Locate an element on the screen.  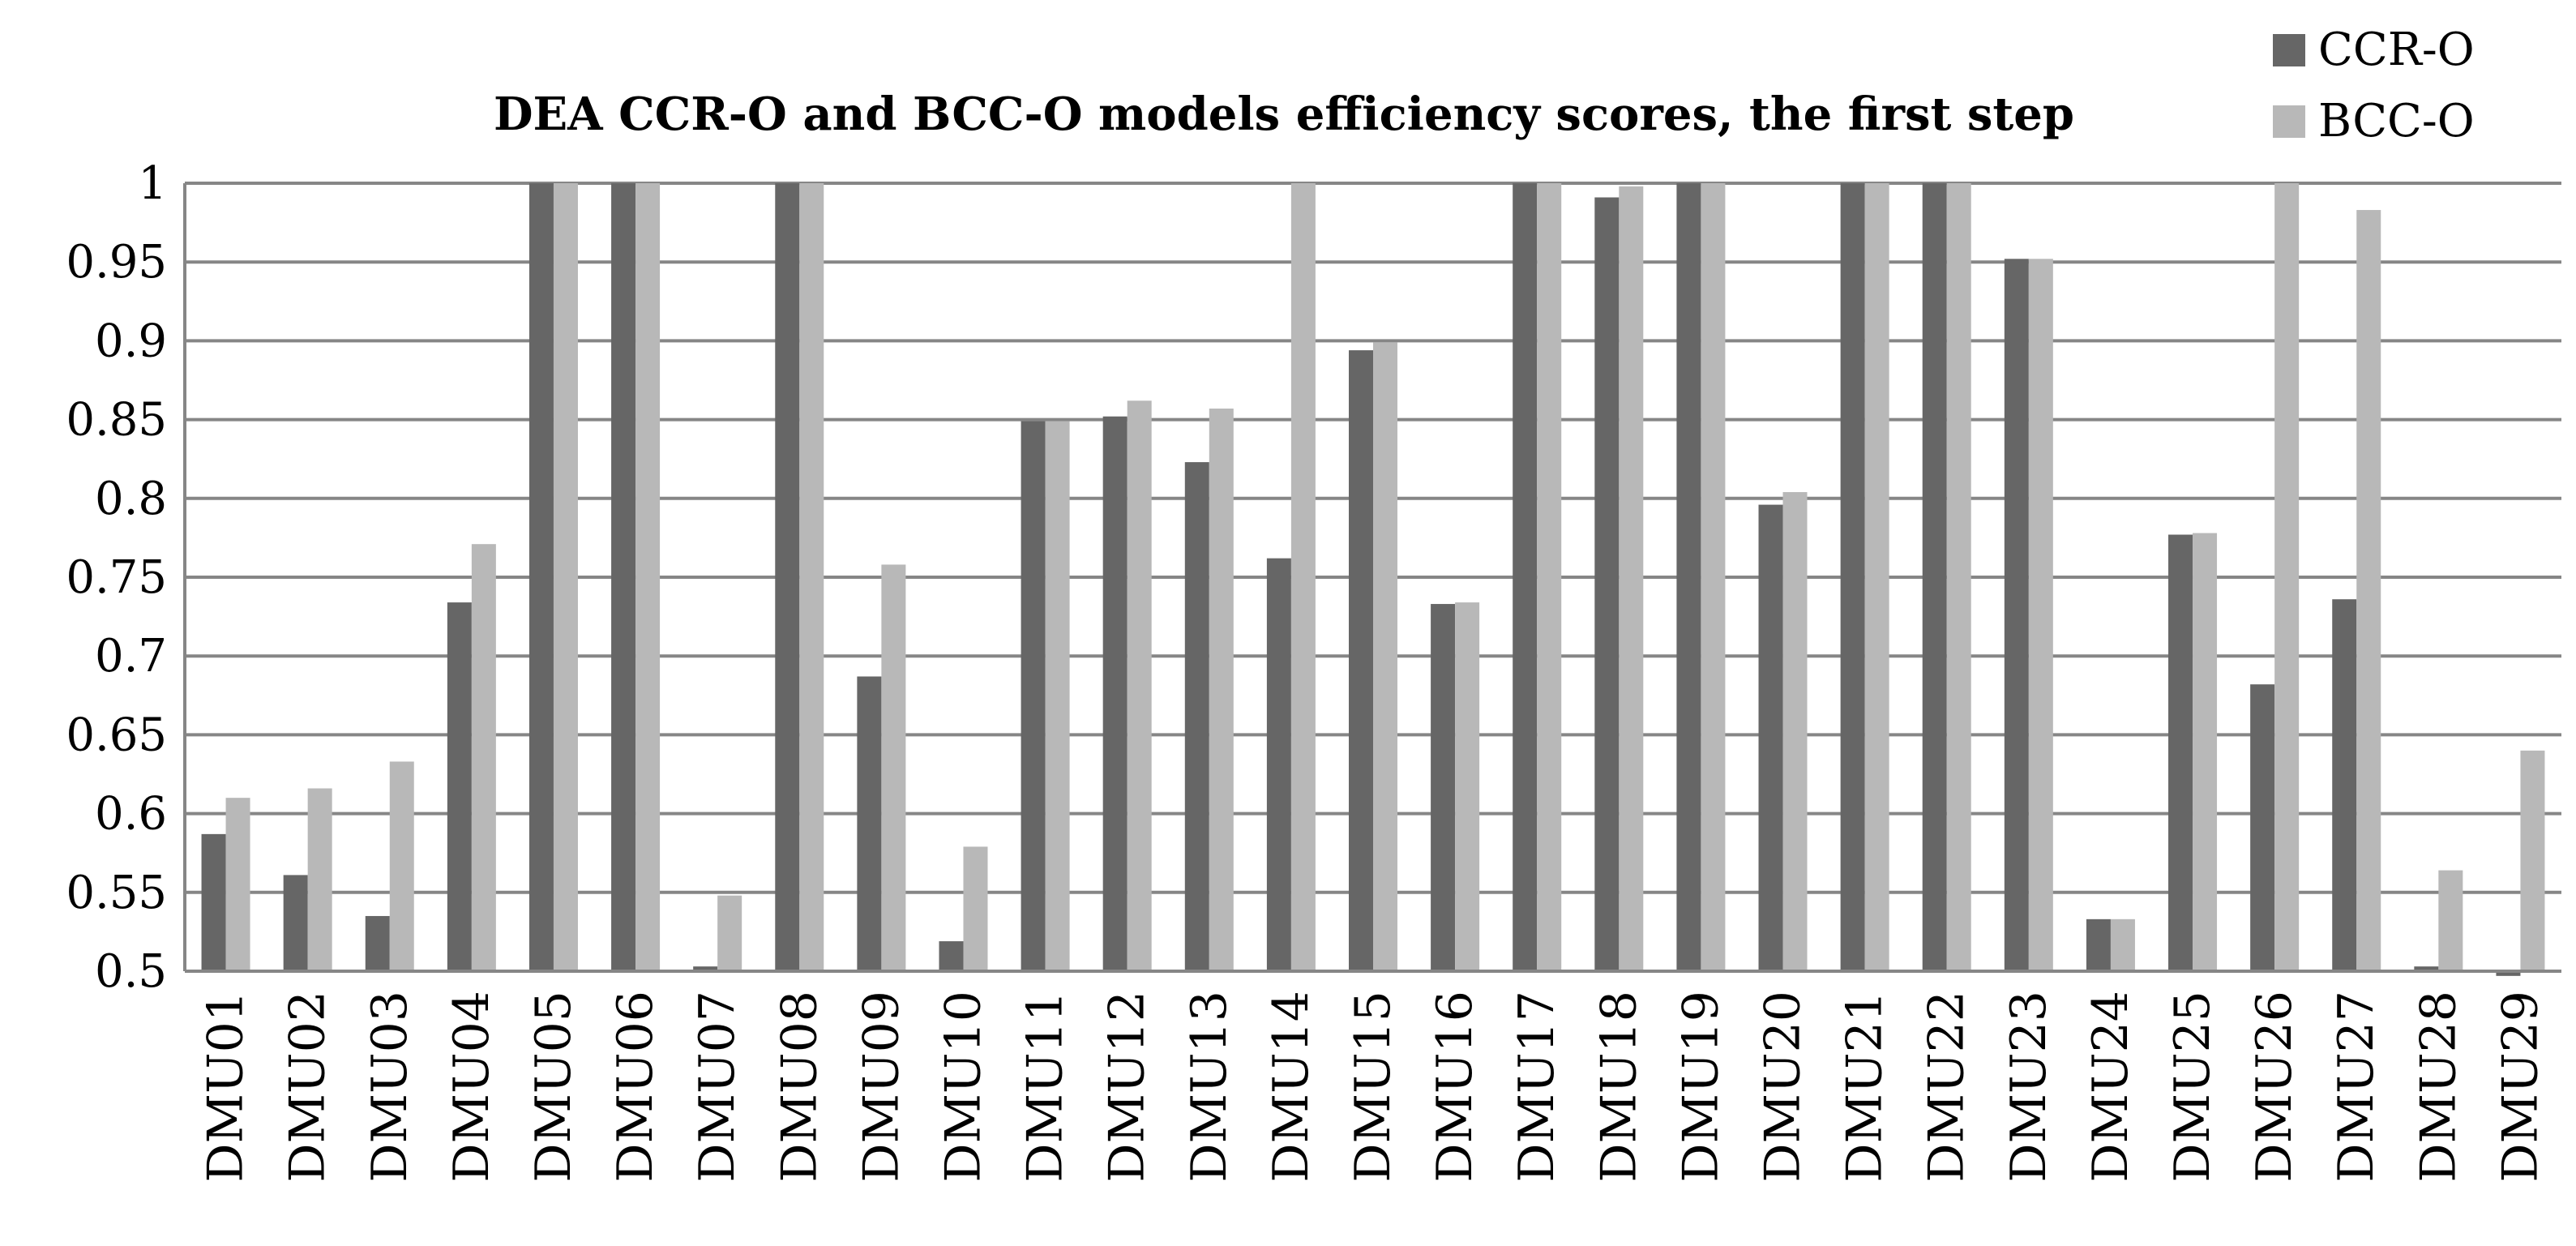
bar-bcc-o-dmu27 is located at coordinates (2368, 591).